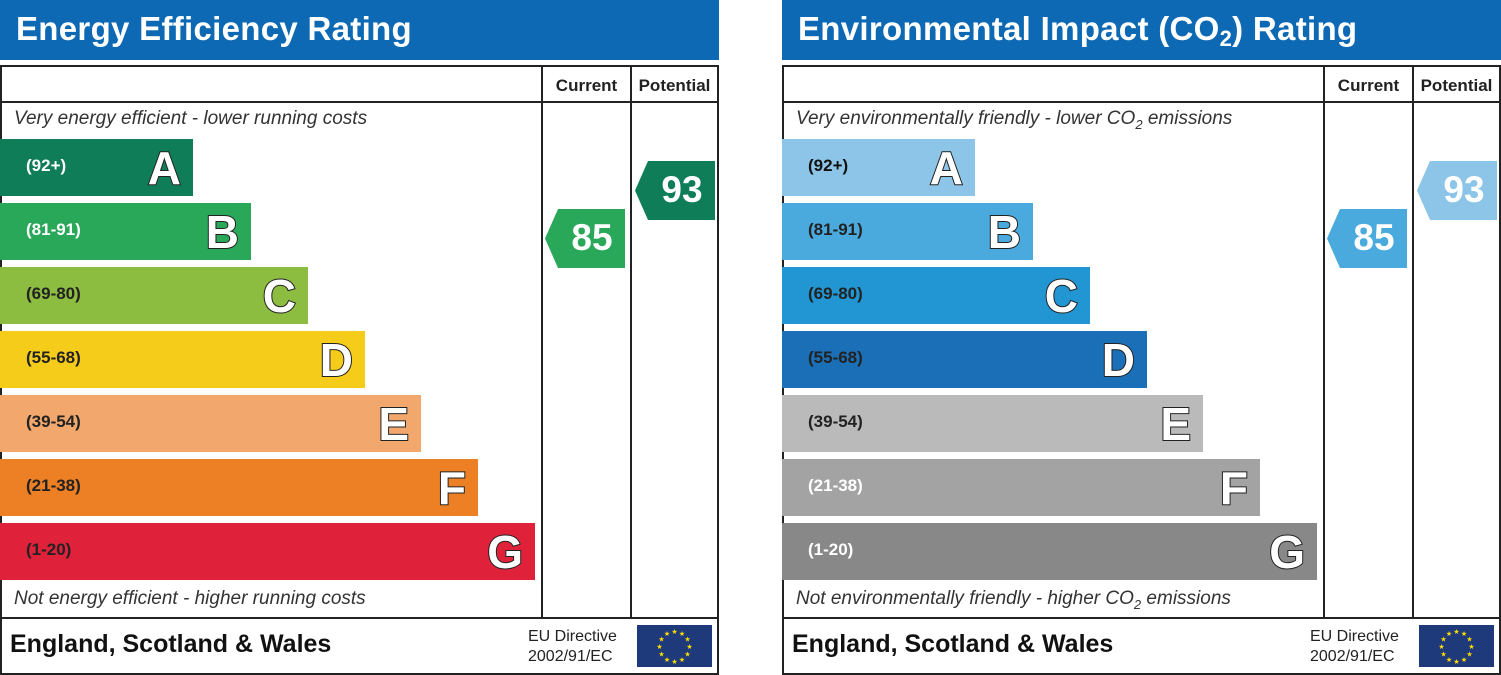  What do you see at coordinates (1137, 604) in the screenshot?
I see `bottom_note-sub: 2` at bounding box center [1137, 604].